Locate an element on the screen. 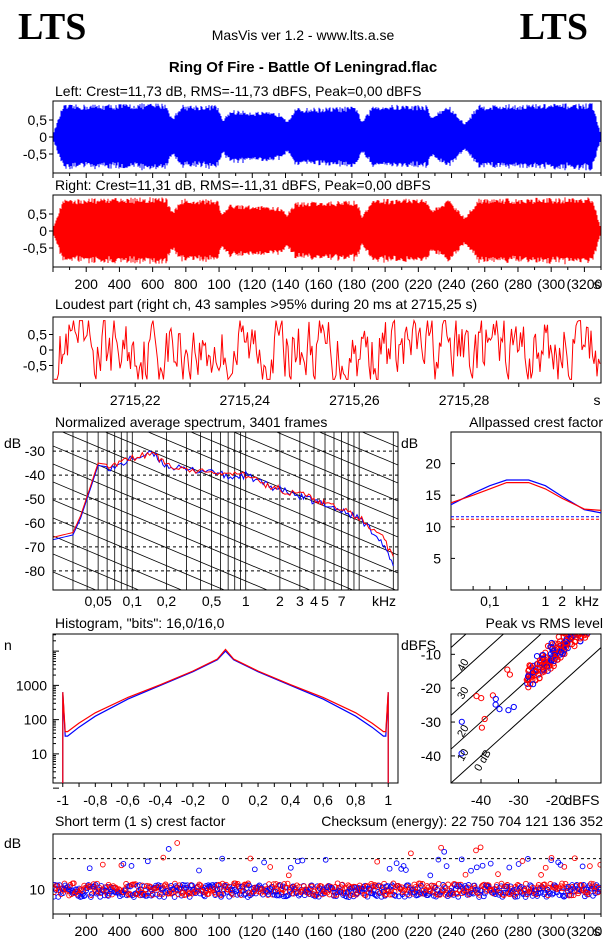  x-unit: s is located at coordinates (597, 931).